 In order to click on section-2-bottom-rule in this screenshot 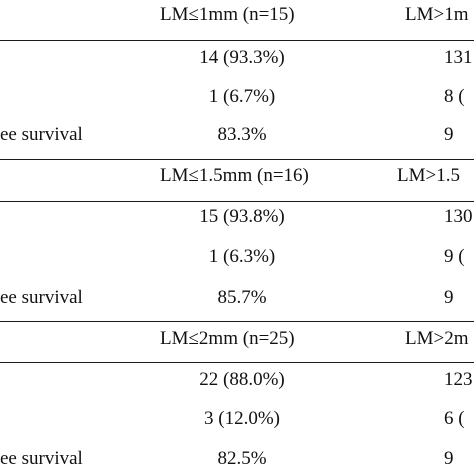, I will do `click(237, 321)`.